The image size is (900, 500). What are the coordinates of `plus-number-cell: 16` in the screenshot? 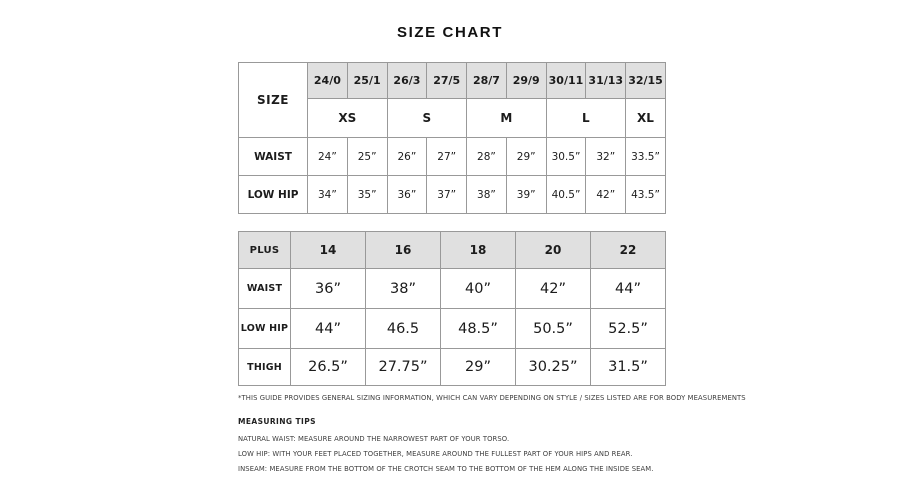 It's located at (403, 250).